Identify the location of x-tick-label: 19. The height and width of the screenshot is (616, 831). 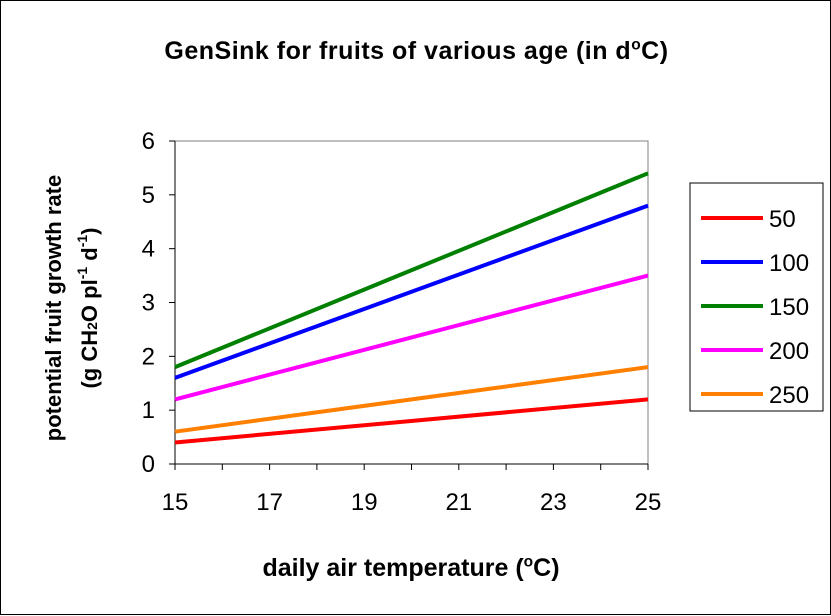
(364, 502).